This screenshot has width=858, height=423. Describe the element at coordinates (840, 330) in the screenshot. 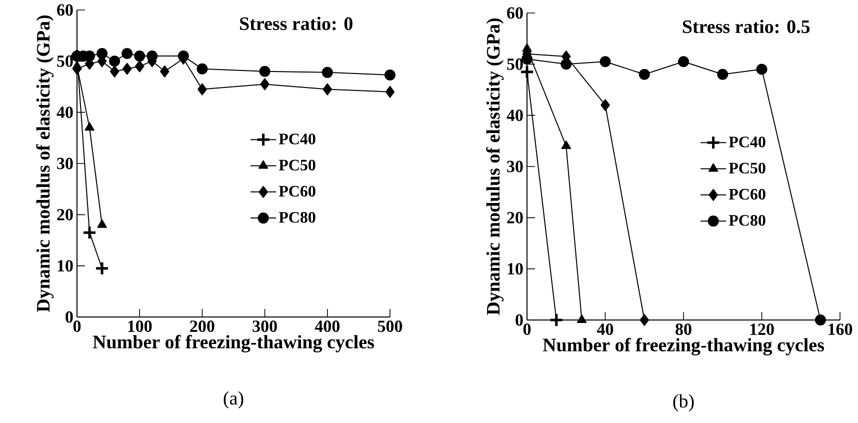

I see `x-tick-label: 160` at that location.